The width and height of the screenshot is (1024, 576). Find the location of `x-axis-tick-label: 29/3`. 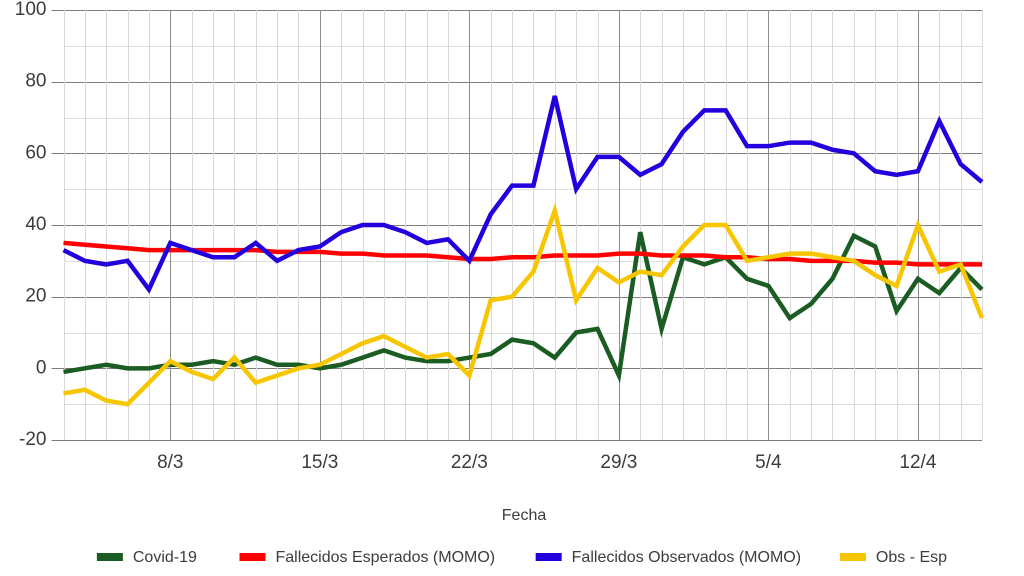

x-axis-tick-label: 29/3 is located at coordinates (618, 462).